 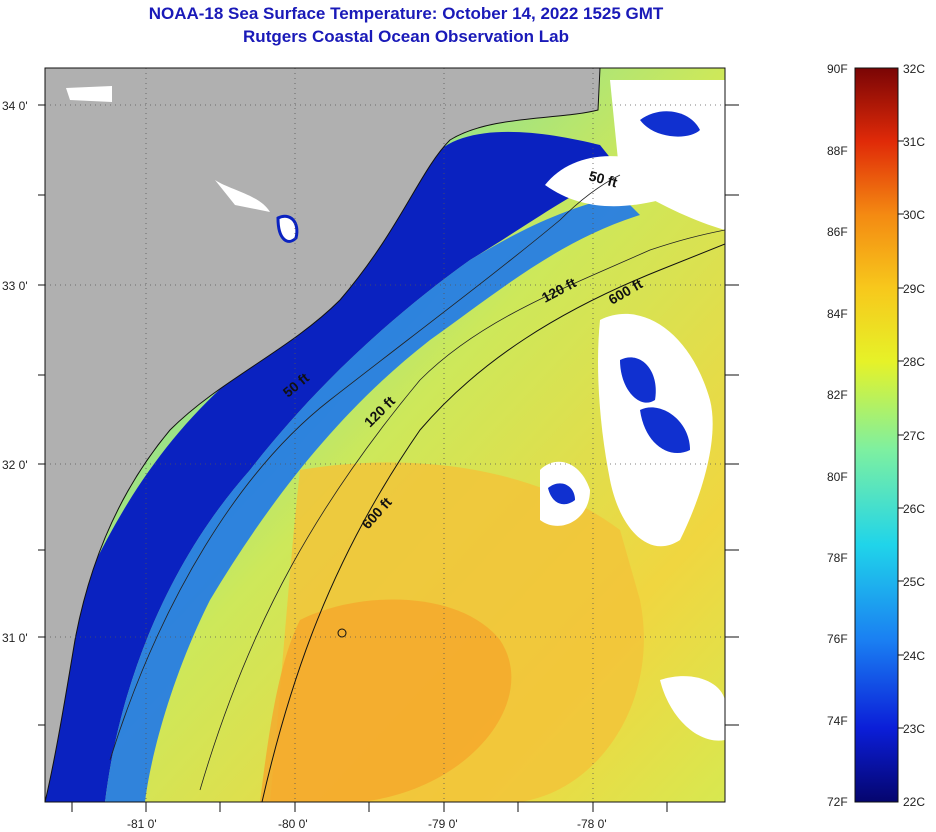 What do you see at coordinates (443, 824) in the screenshot?
I see `lon-label: -79 0'` at bounding box center [443, 824].